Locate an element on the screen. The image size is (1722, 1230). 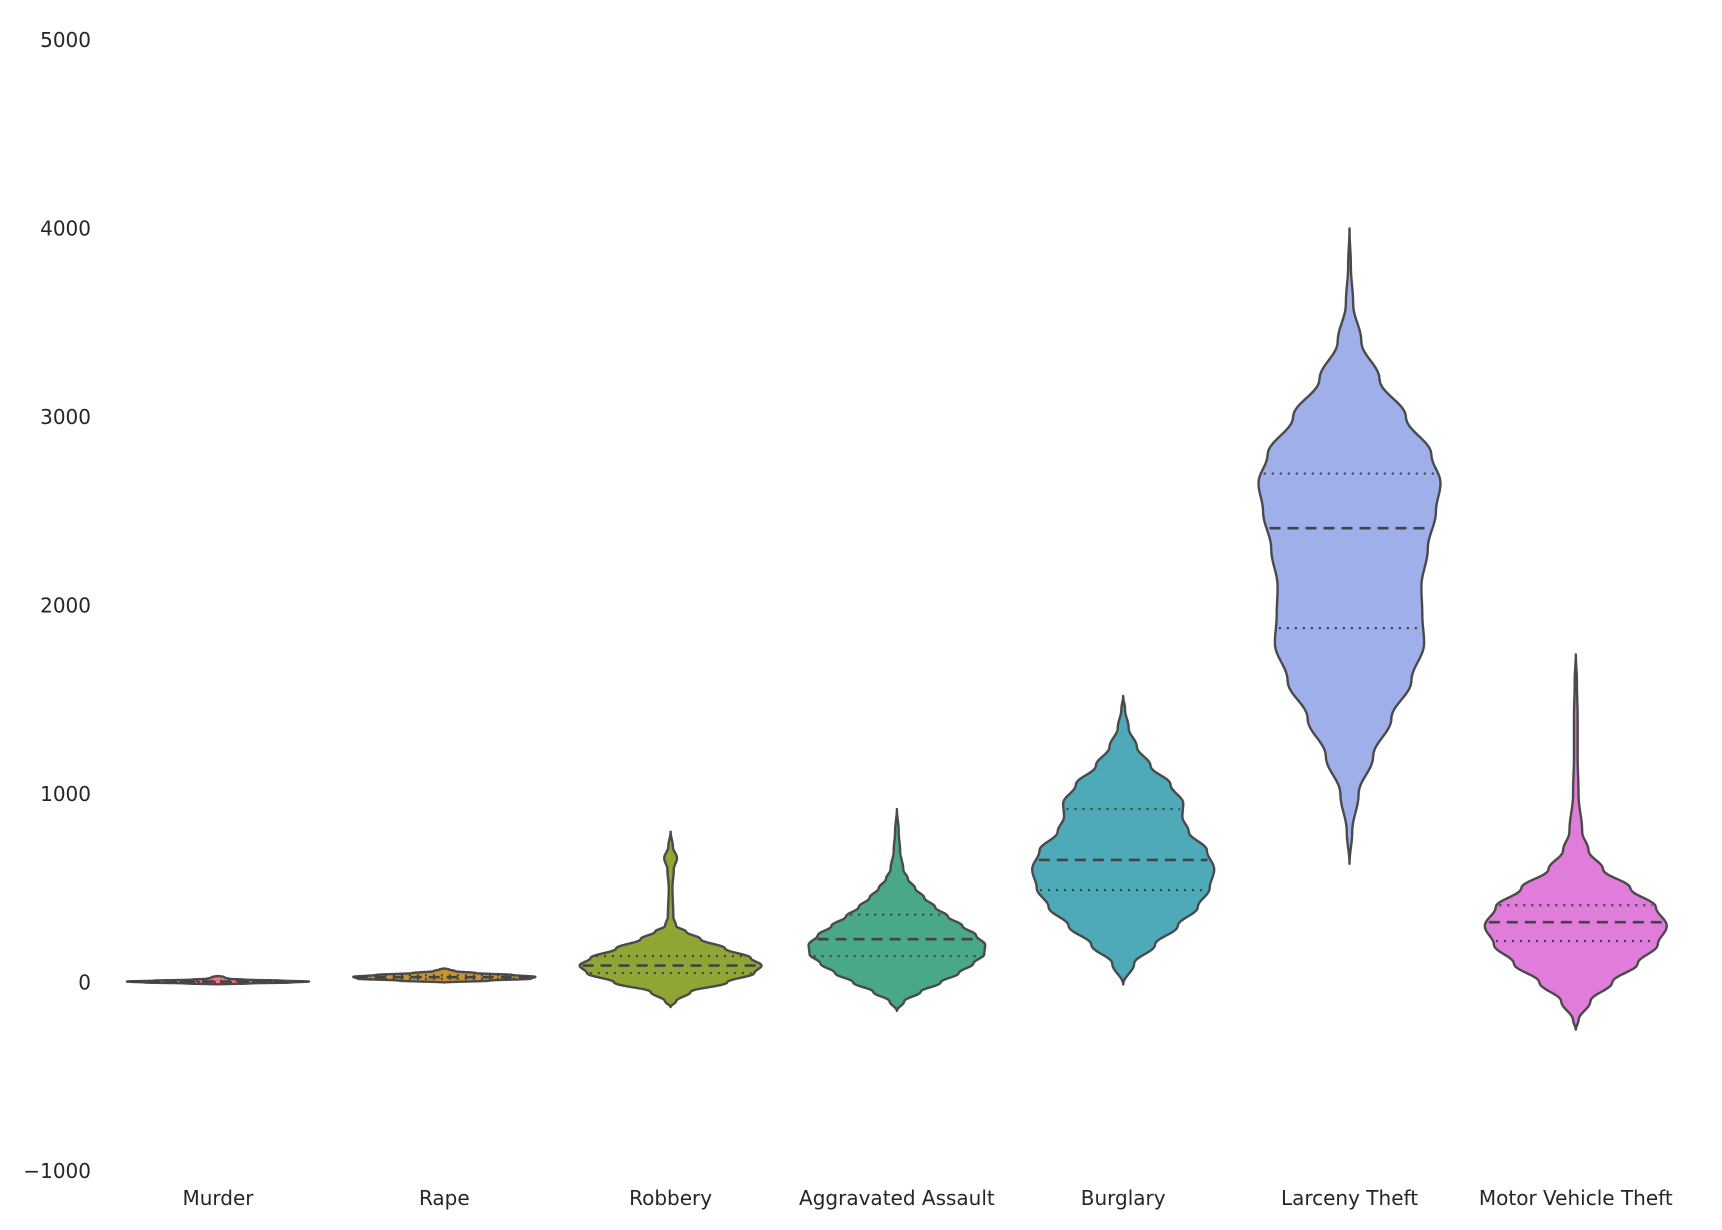
violin-robbery is located at coordinates (670, 919).